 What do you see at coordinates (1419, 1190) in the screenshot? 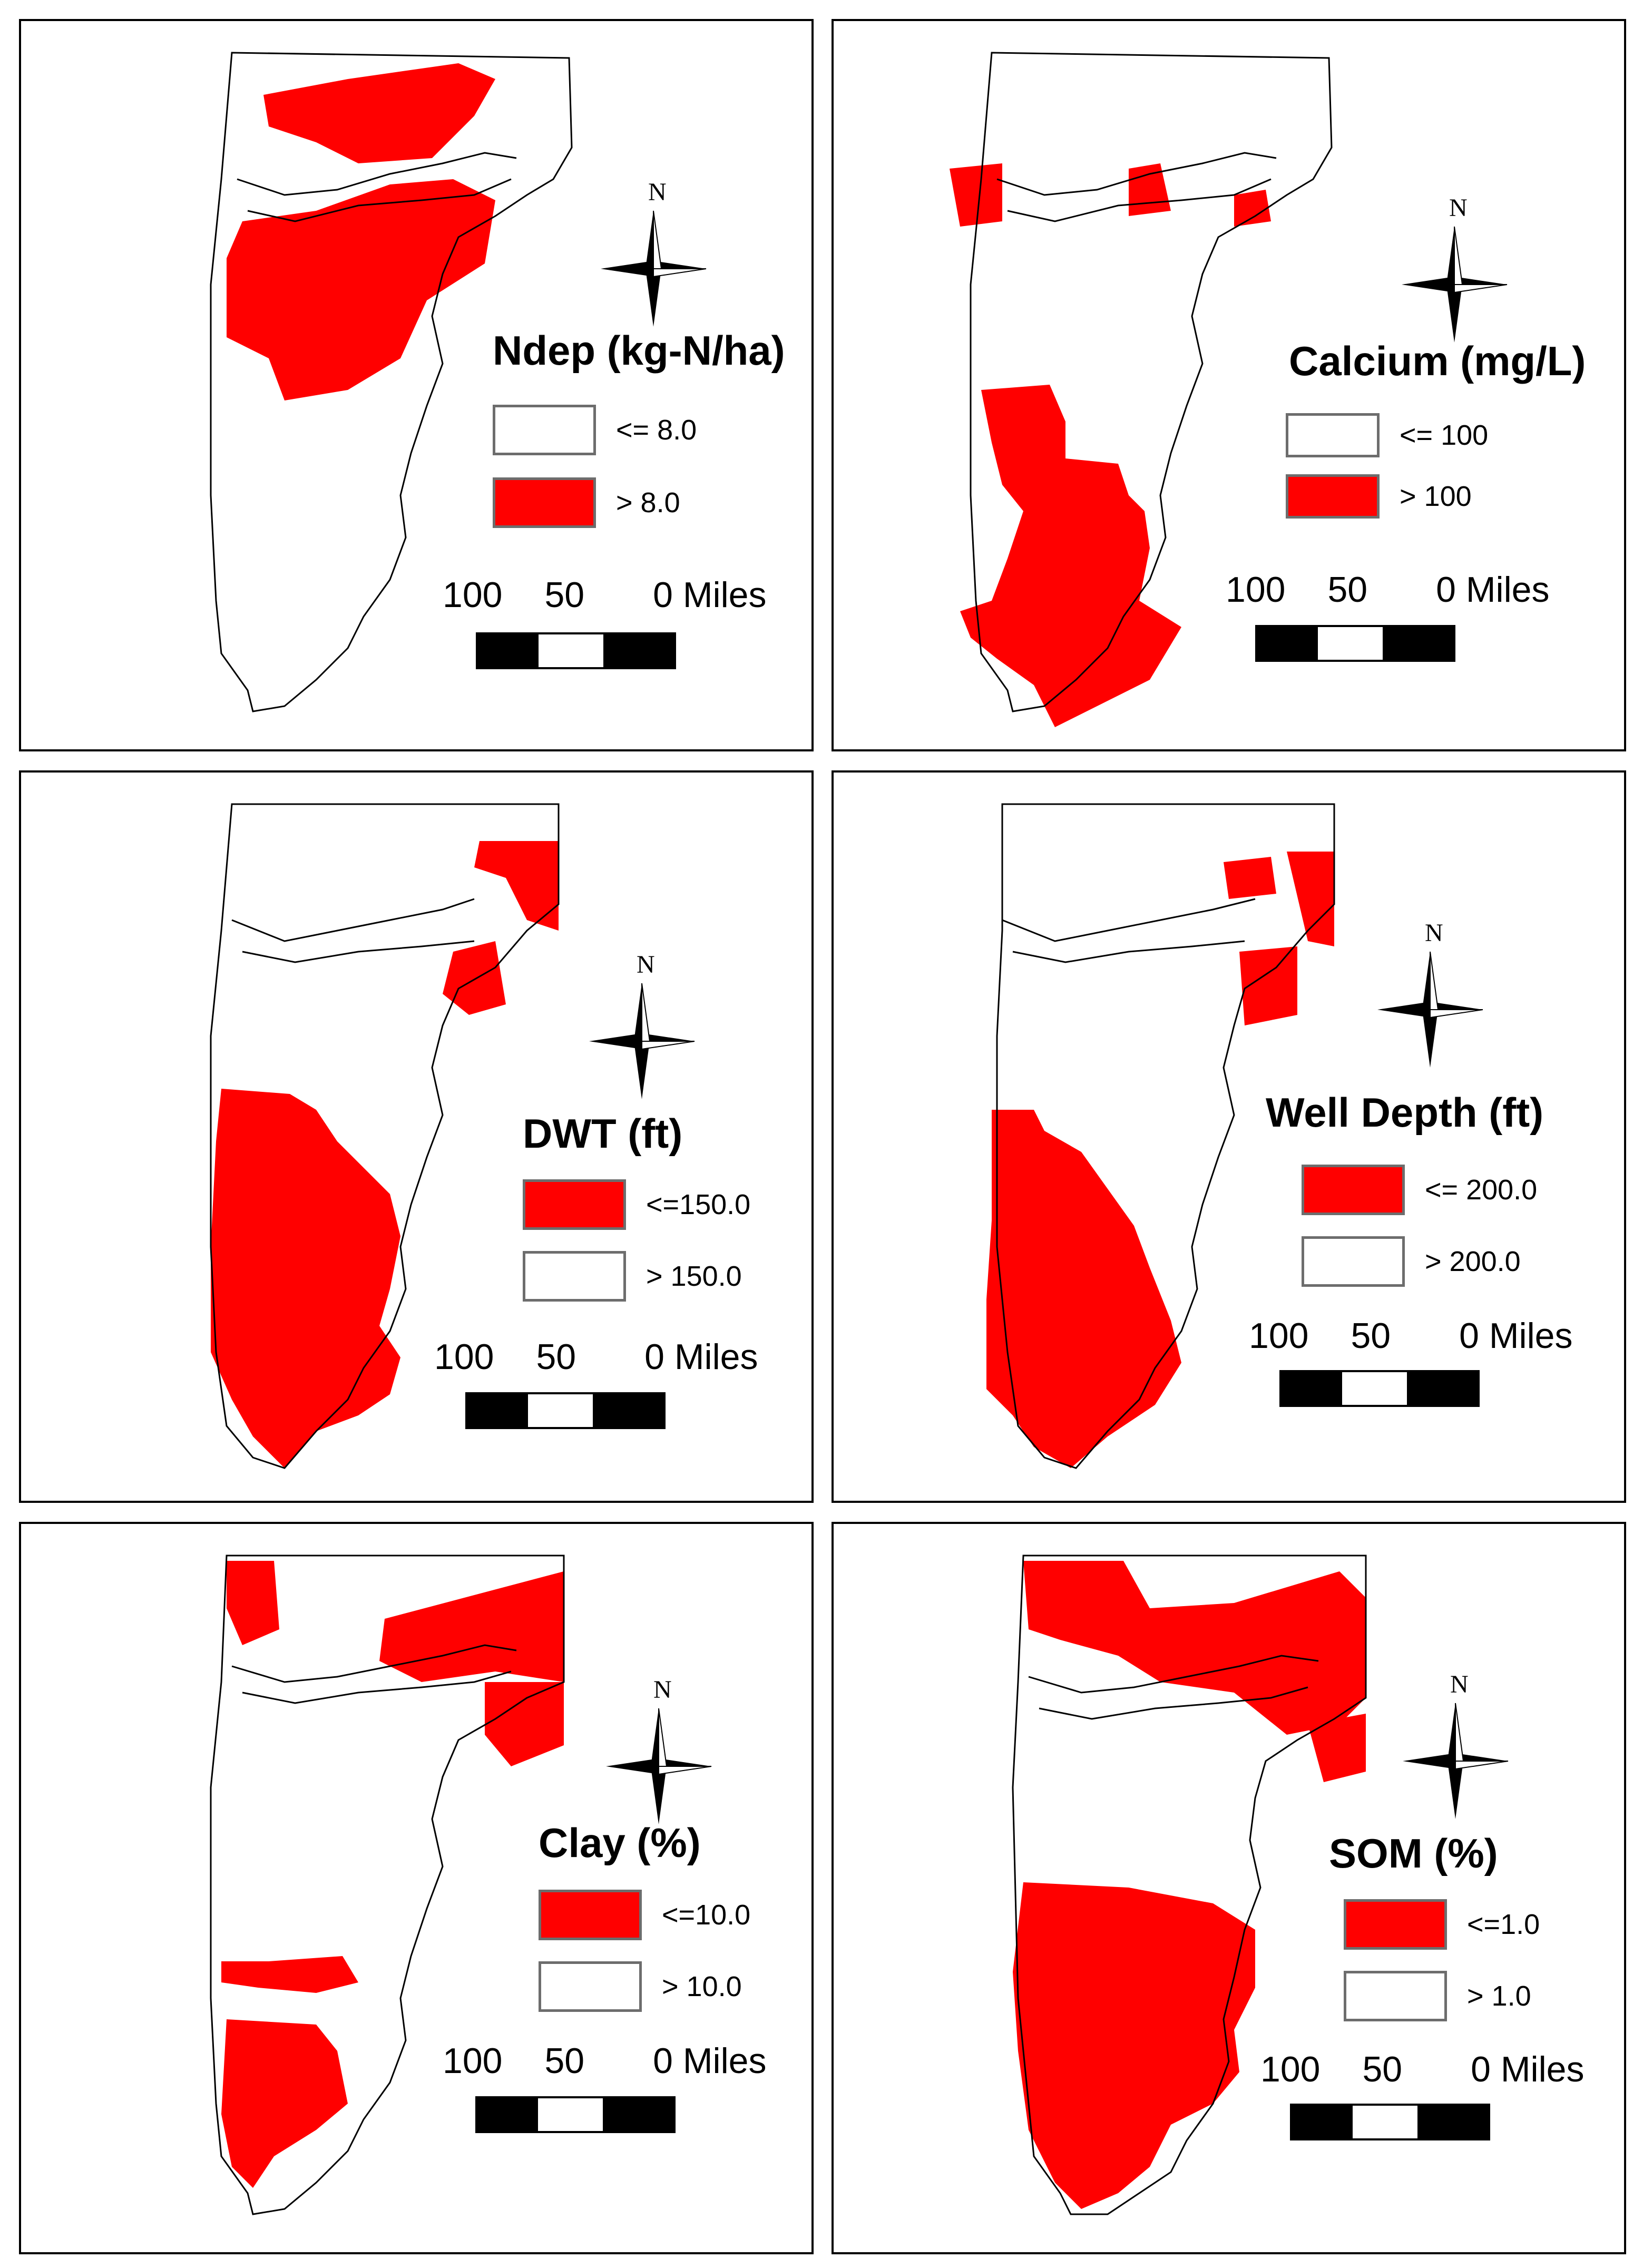
I see `legend-item: <= 200.0` at bounding box center [1419, 1190].